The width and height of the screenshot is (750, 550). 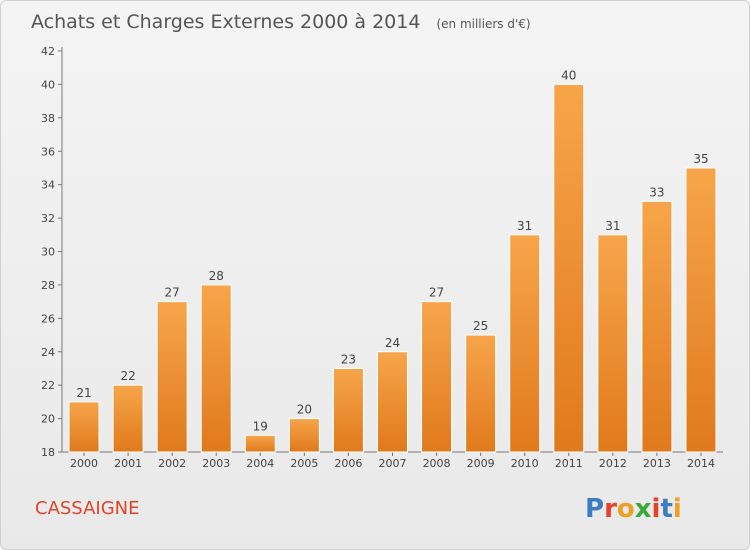 I want to click on y-tick-label: 18, so click(x=48, y=452).